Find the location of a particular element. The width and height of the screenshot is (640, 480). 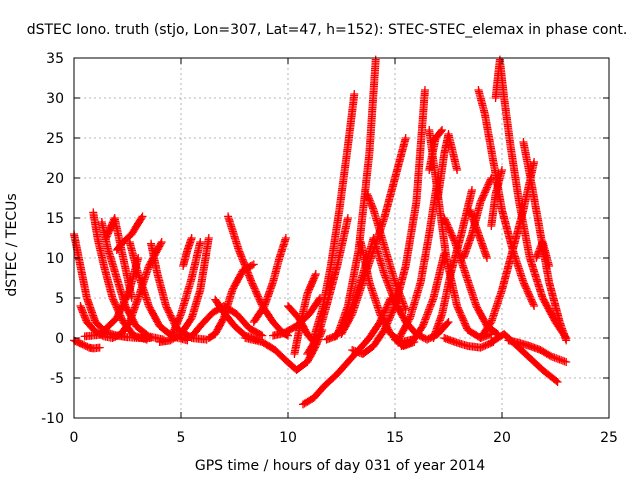

x-tick-label: 15 is located at coordinates (395, 438).